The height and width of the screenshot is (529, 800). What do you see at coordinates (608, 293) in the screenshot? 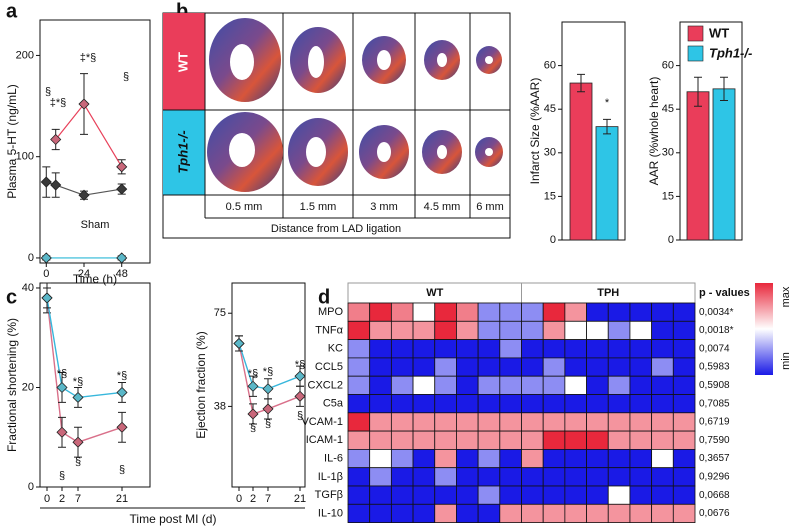
I see `group-label: TPH` at bounding box center [608, 293].